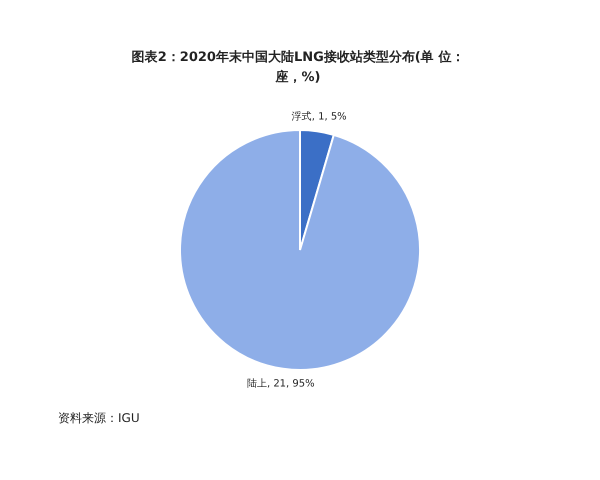  What do you see at coordinates (319, 116) in the screenshot?
I see `slice-label: 浮式, 1, 5%` at bounding box center [319, 116].